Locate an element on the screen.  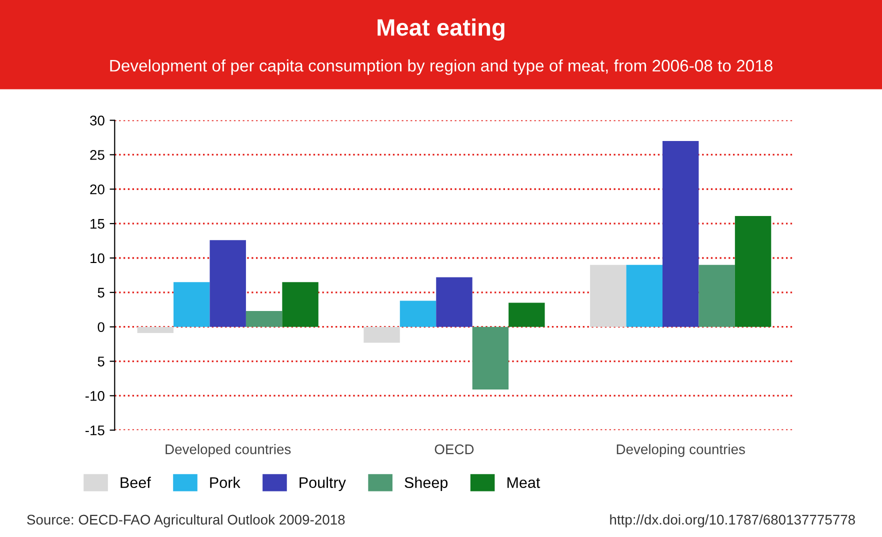
y-tick-label: 10 is located at coordinates (97, 258).